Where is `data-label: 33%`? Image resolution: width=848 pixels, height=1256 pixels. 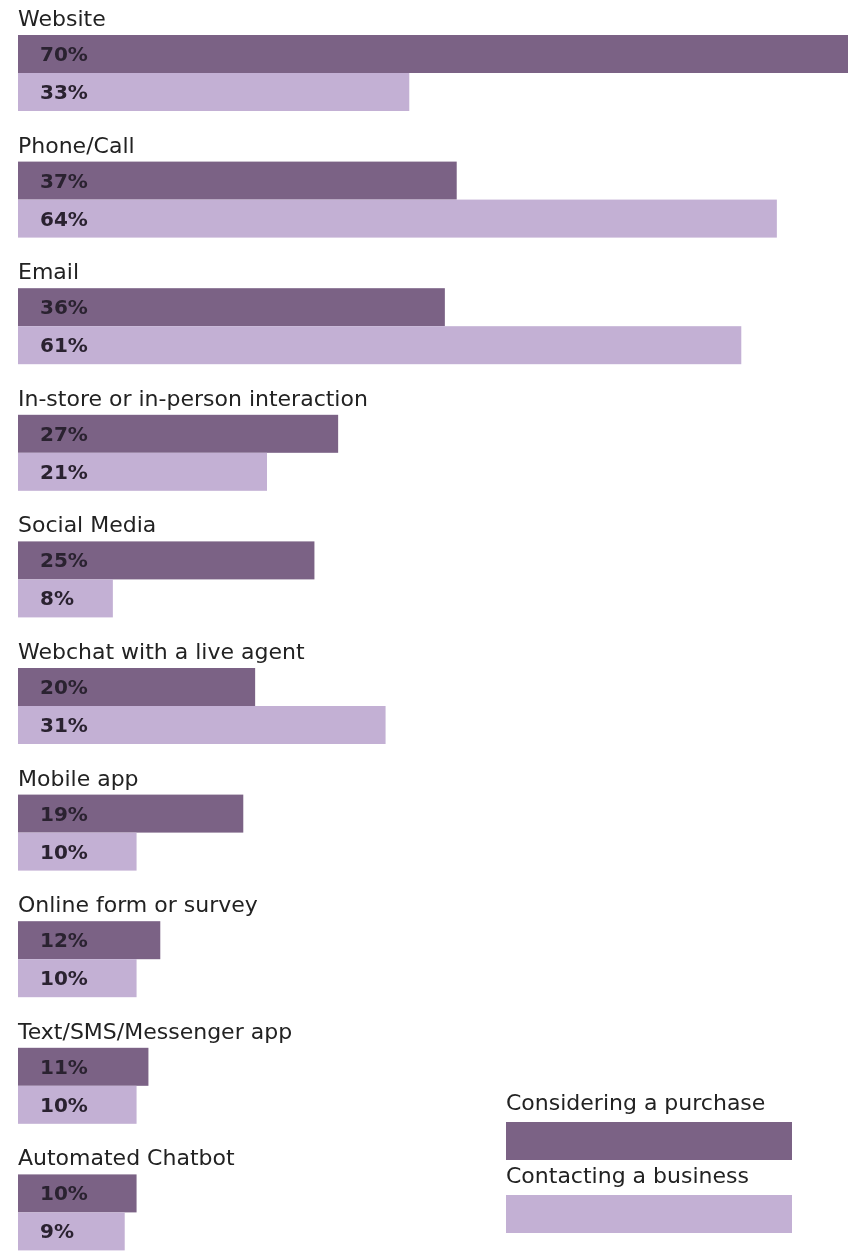
data-label: 33% is located at coordinates (64, 92).